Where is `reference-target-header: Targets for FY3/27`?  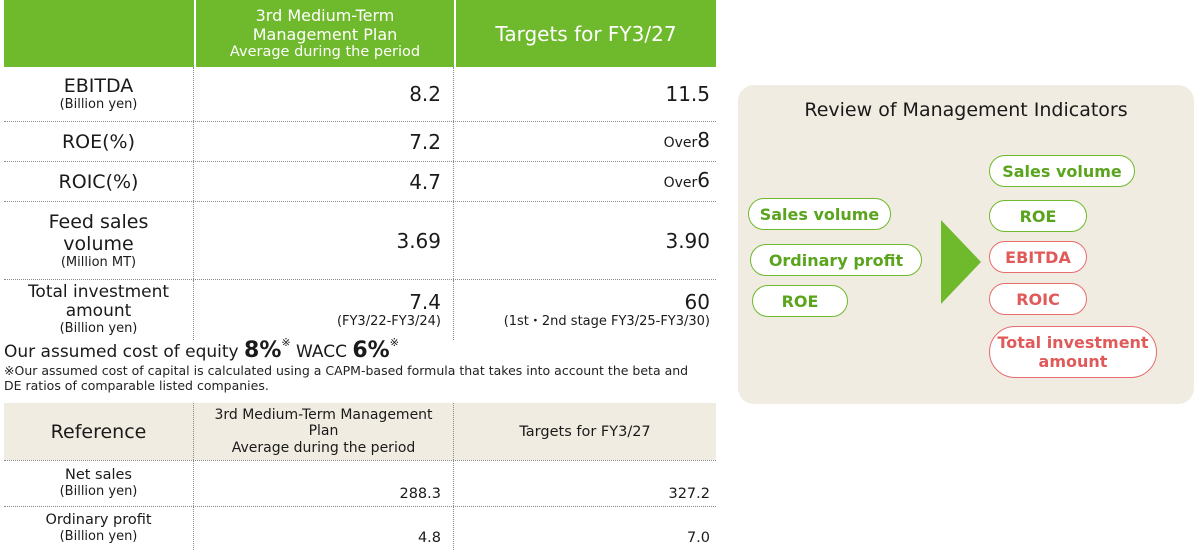 reference-target-header: Targets for FY3/27 is located at coordinates (585, 431).